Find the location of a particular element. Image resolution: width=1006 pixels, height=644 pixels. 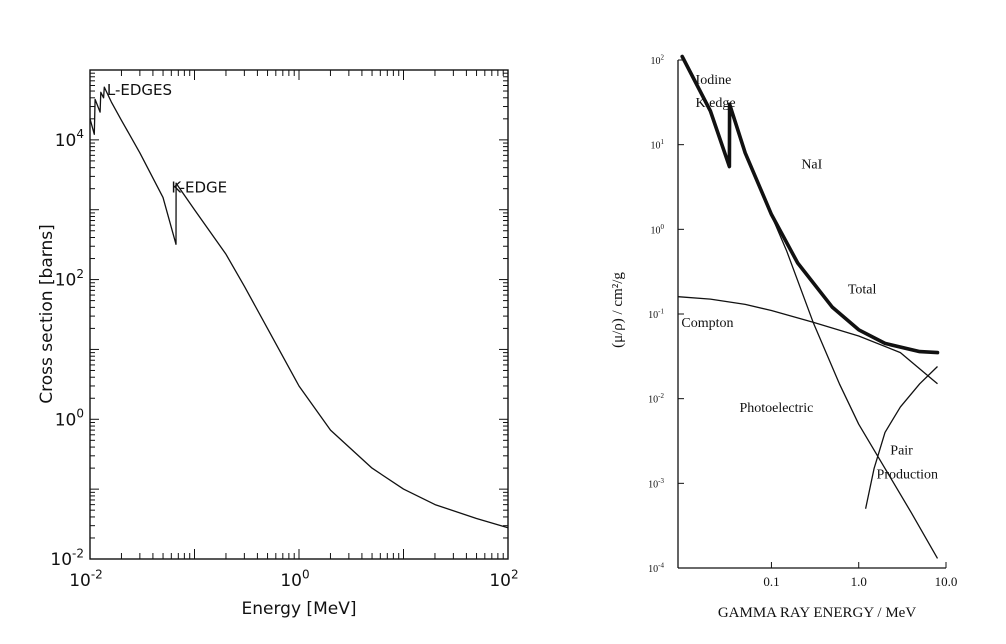

right-x-tick-label: 10.0 is located at coordinates (946, 581).